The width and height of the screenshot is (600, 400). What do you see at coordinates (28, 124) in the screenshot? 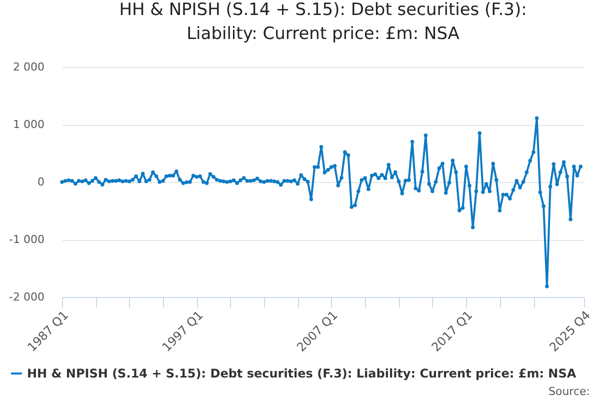
I see `y-tick-label: 1 000` at bounding box center [28, 124].